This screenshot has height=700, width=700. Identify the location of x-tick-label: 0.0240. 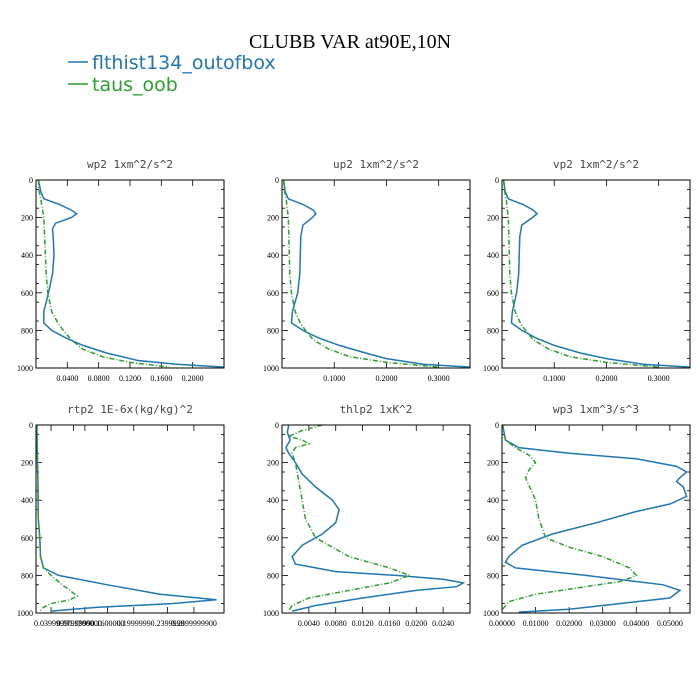
(443, 623).